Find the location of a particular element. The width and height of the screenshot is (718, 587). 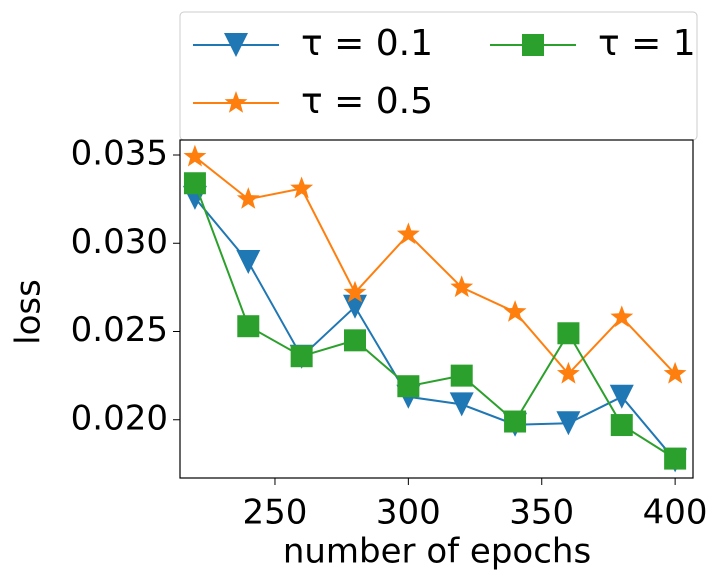

x-tick-label: 300 is located at coordinates (408, 513).